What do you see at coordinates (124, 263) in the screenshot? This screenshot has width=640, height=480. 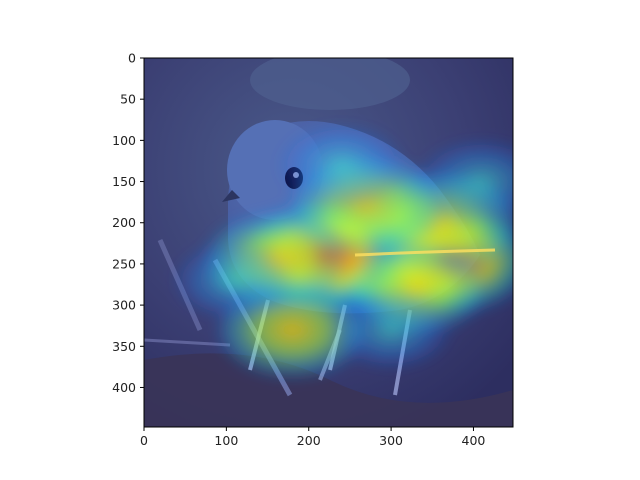 I see `y-tick-label: 250` at bounding box center [124, 263].